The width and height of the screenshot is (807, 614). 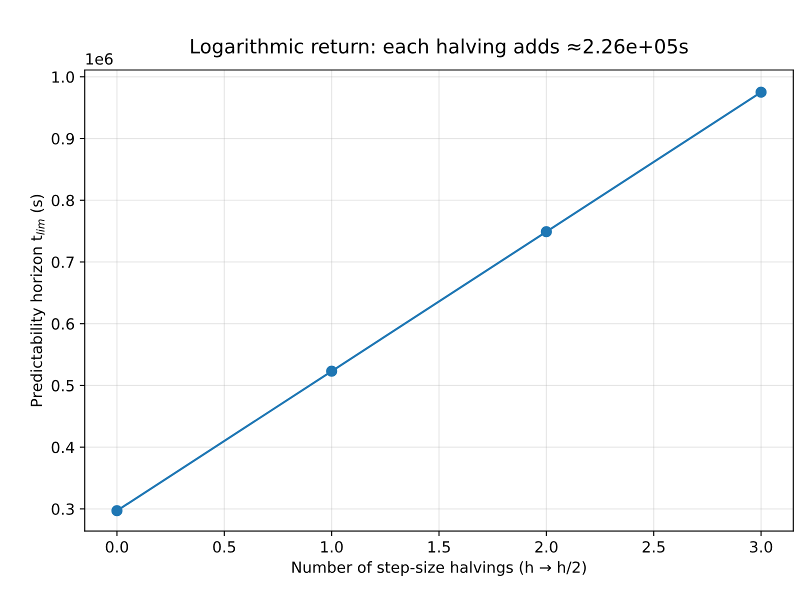 I want to click on y-tick-label: 0.4, so click(x=63, y=448).